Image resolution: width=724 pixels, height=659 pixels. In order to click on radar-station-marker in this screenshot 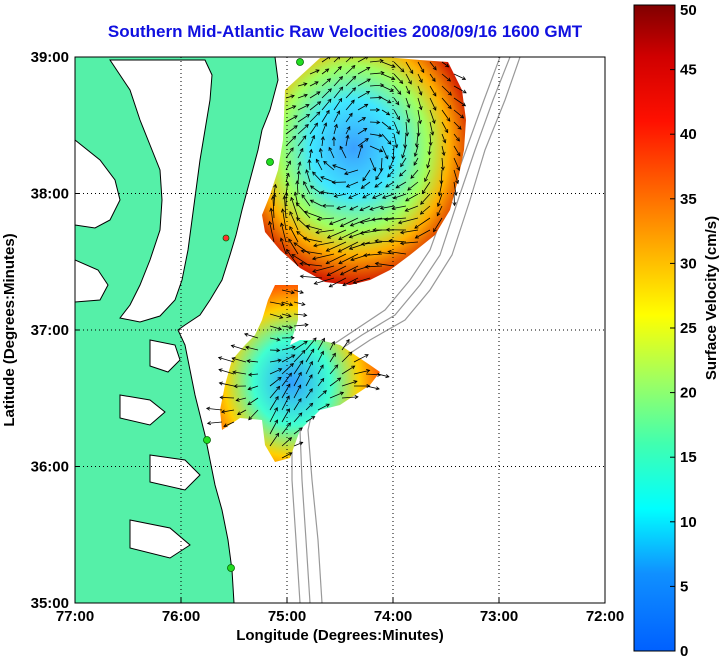, I will do `click(231, 568)`.